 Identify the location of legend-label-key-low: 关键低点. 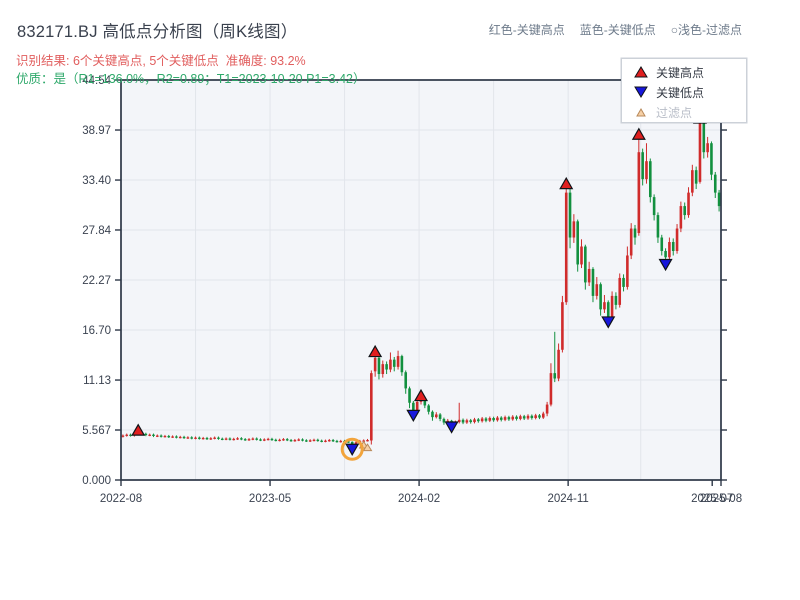
(680, 92).